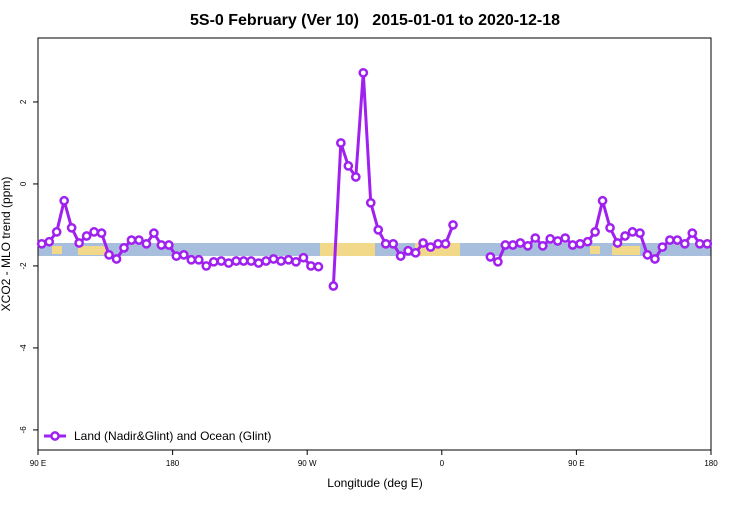 Image resolution: width=750 pixels, height=505 pixels. I want to click on x-tick-label: 0, so click(442, 463).